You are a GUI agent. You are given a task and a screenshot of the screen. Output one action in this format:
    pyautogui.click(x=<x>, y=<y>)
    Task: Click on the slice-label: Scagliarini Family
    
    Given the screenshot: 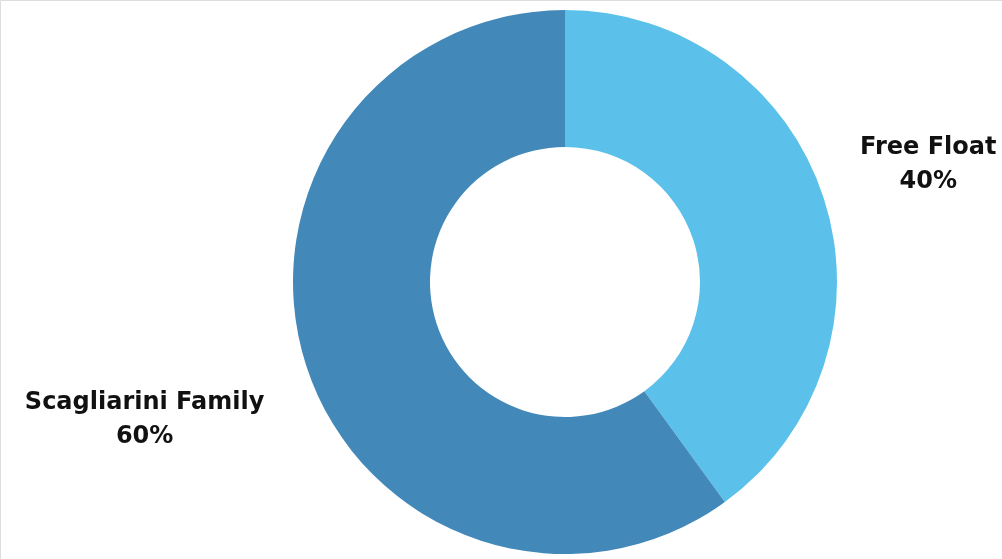 What is the action you would take?
    pyautogui.click(x=144, y=400)
    